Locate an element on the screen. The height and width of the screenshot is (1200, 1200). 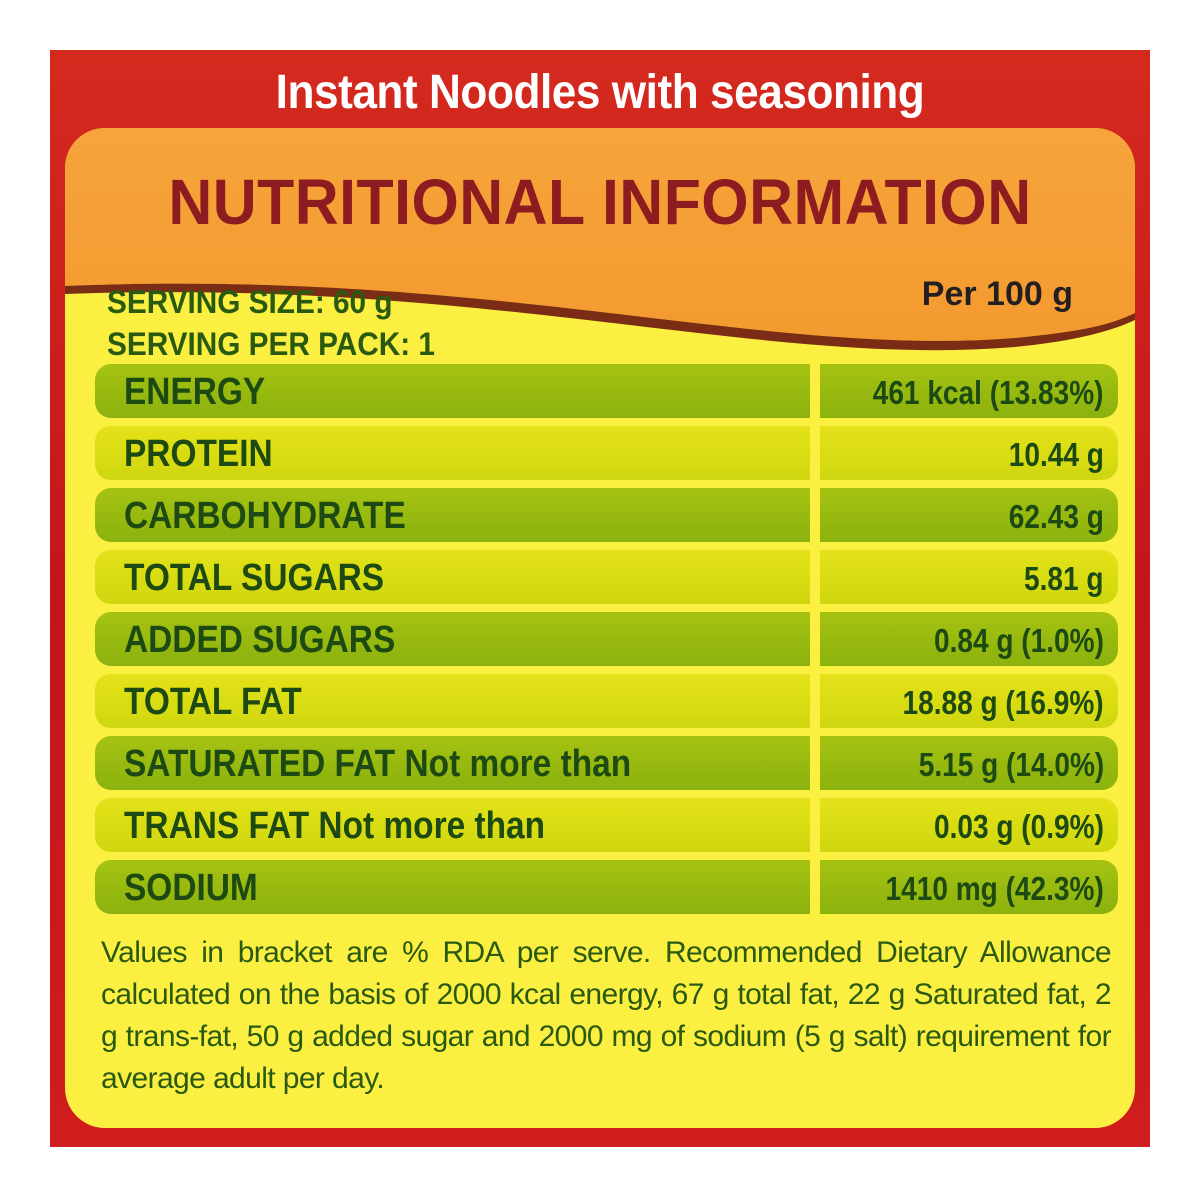
nutrient-row-added-sugars: ADDED SUGARS 0.84 g (1.0%) is located at coordinates (606, 639).